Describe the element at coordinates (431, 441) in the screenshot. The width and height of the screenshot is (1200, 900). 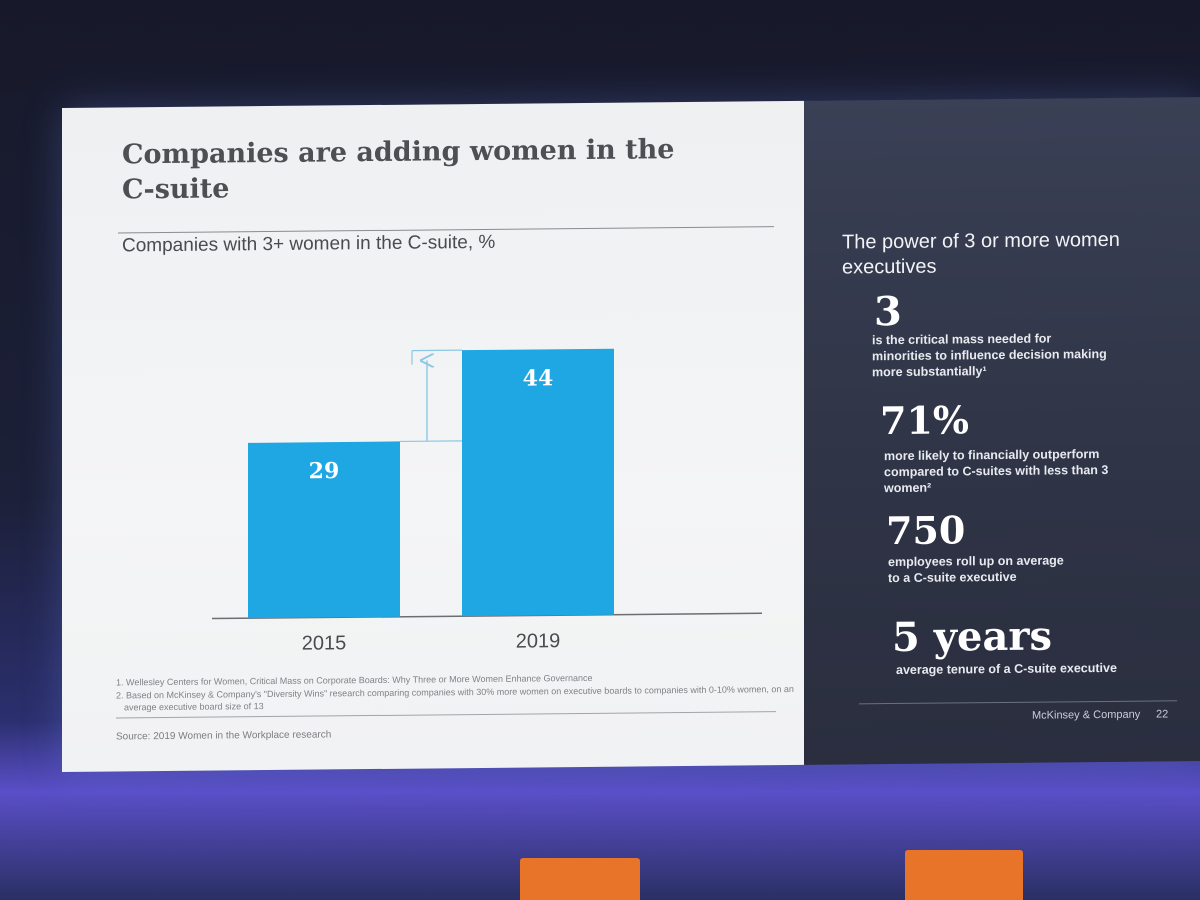
I see `increase-bracket-low` at that location.